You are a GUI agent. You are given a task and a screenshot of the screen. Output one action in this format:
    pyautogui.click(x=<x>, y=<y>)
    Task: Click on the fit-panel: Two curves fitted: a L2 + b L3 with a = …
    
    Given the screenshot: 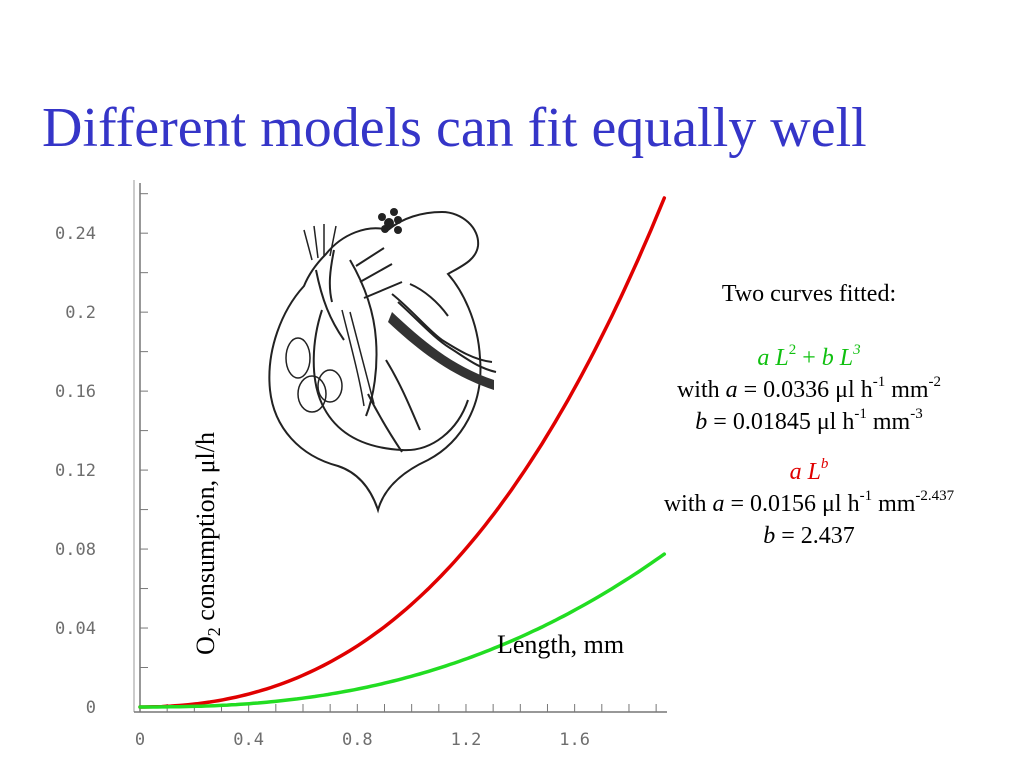 What is the action you would take?
    pyautogui.click(x=809, y=415)
    